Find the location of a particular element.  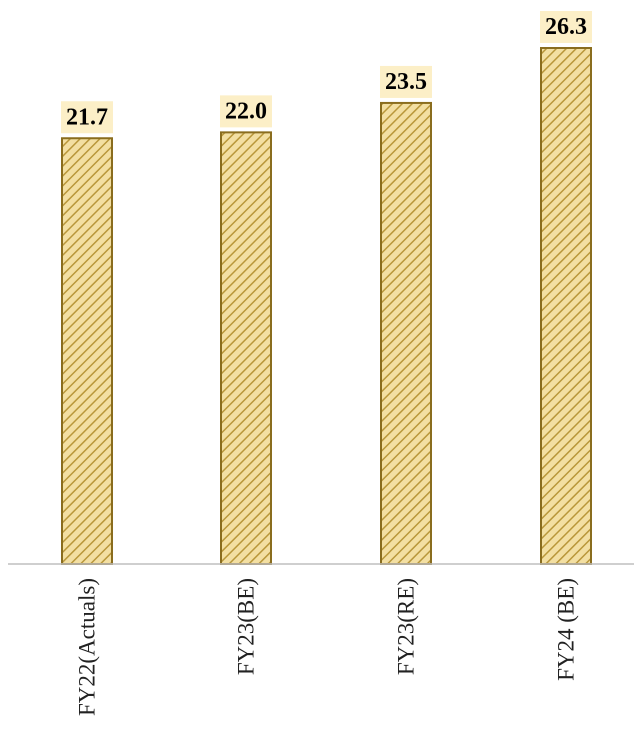

x-tick-label-2: FY23(RE) is located at coordinates (406, 626).